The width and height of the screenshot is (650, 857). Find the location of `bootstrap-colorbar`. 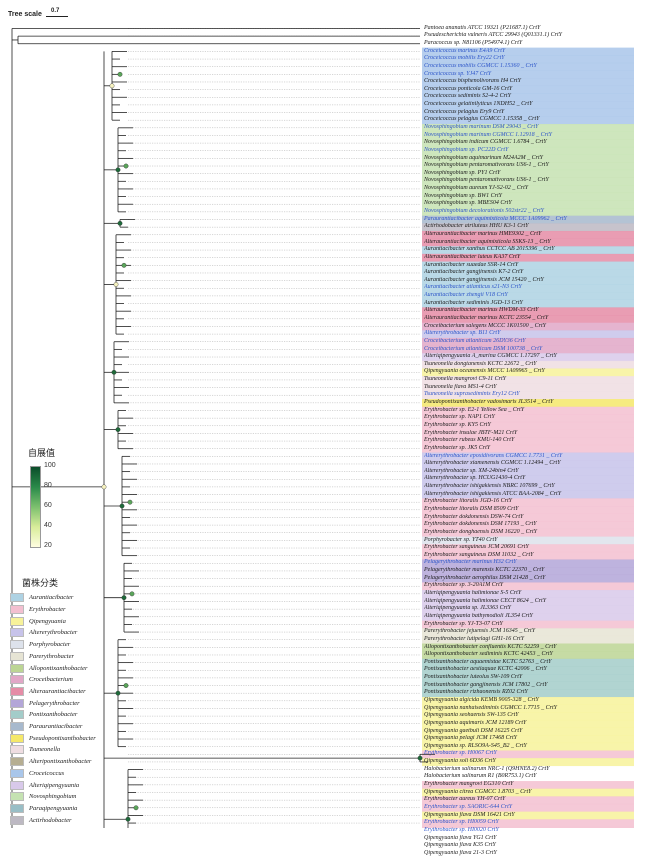

bootstrap-colorbar is located at coordinates (35, 507).